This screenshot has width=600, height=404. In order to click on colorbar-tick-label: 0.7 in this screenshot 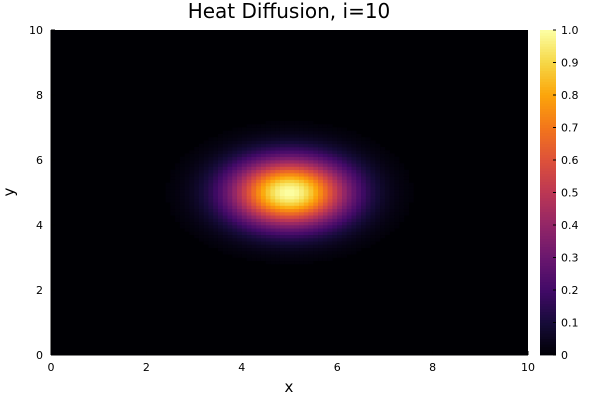, I will do `click(570, 128)`.